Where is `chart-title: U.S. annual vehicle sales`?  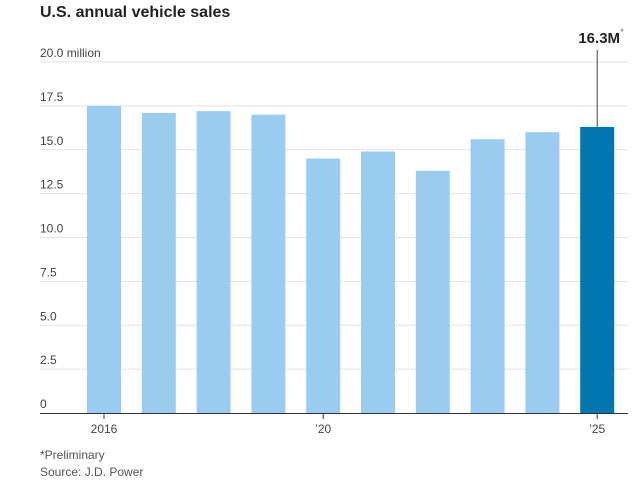
chart-title: U.S. annual vehicle sales is located at coordinates (135, 12).